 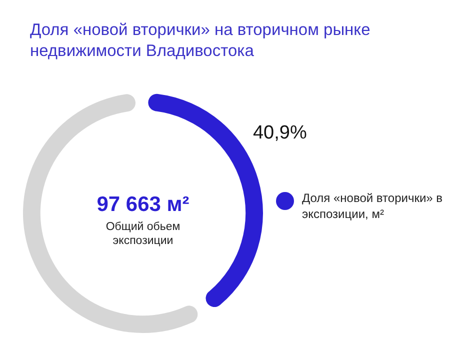 I want to click on text: Общий обьем экспозиции, so click(x=143, y=234).